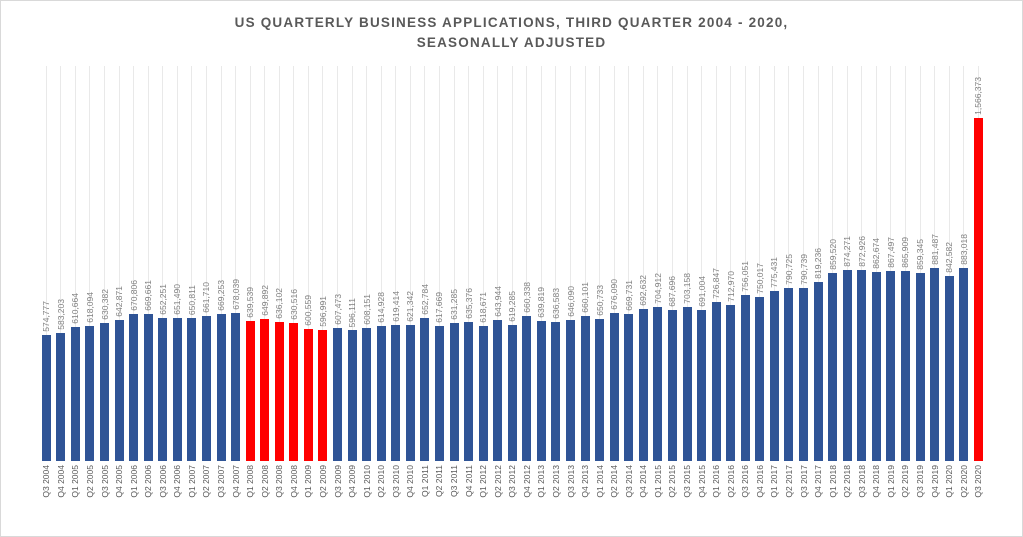 The image size is (1023, 537). I want to click on bar-value-label: 596,991, so click(322, 311).